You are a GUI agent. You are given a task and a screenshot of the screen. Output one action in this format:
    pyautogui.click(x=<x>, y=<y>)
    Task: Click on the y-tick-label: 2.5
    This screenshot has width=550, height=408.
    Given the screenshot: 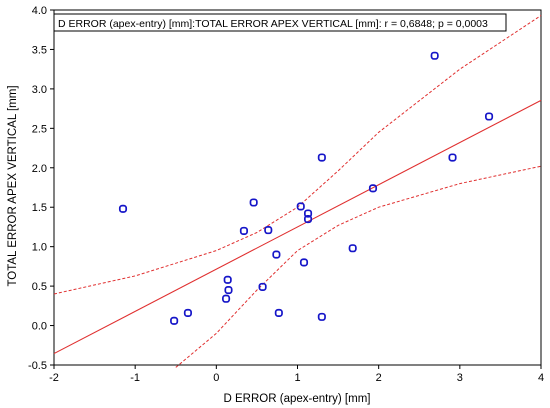 What is the action you would take?
    pyautogui.click(x=39, y=129)
    